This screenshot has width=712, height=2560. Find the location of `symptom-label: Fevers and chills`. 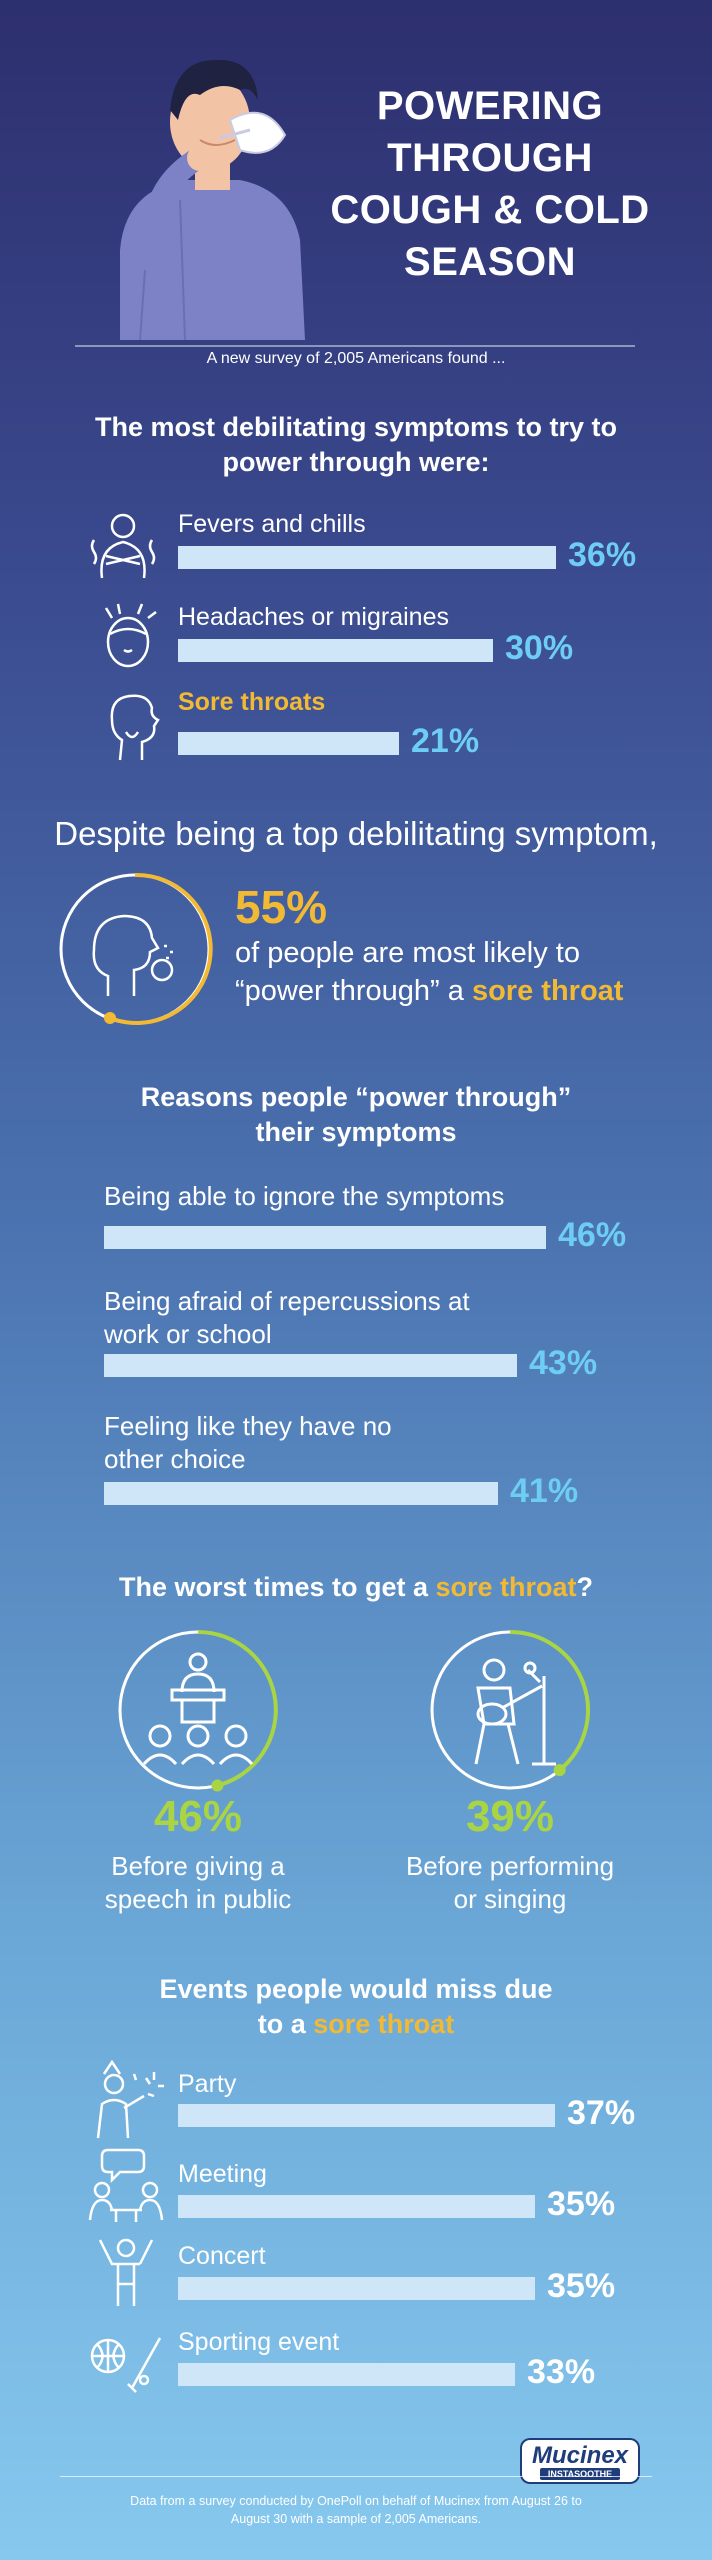

symptom-label: Fevers and chills is located at coordinates (272, 524).